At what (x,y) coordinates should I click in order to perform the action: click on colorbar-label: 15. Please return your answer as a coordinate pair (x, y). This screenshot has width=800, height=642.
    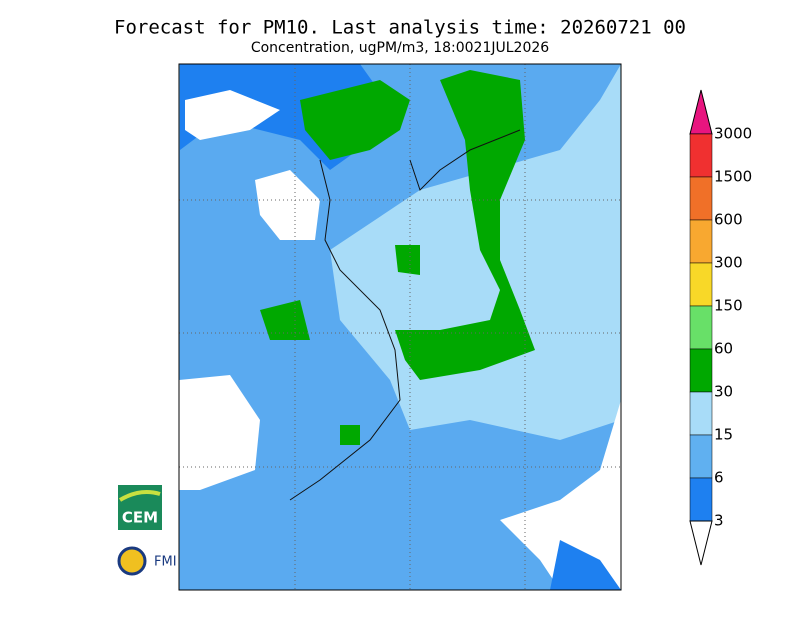
    Looking at the image, I should click on (723, 435).